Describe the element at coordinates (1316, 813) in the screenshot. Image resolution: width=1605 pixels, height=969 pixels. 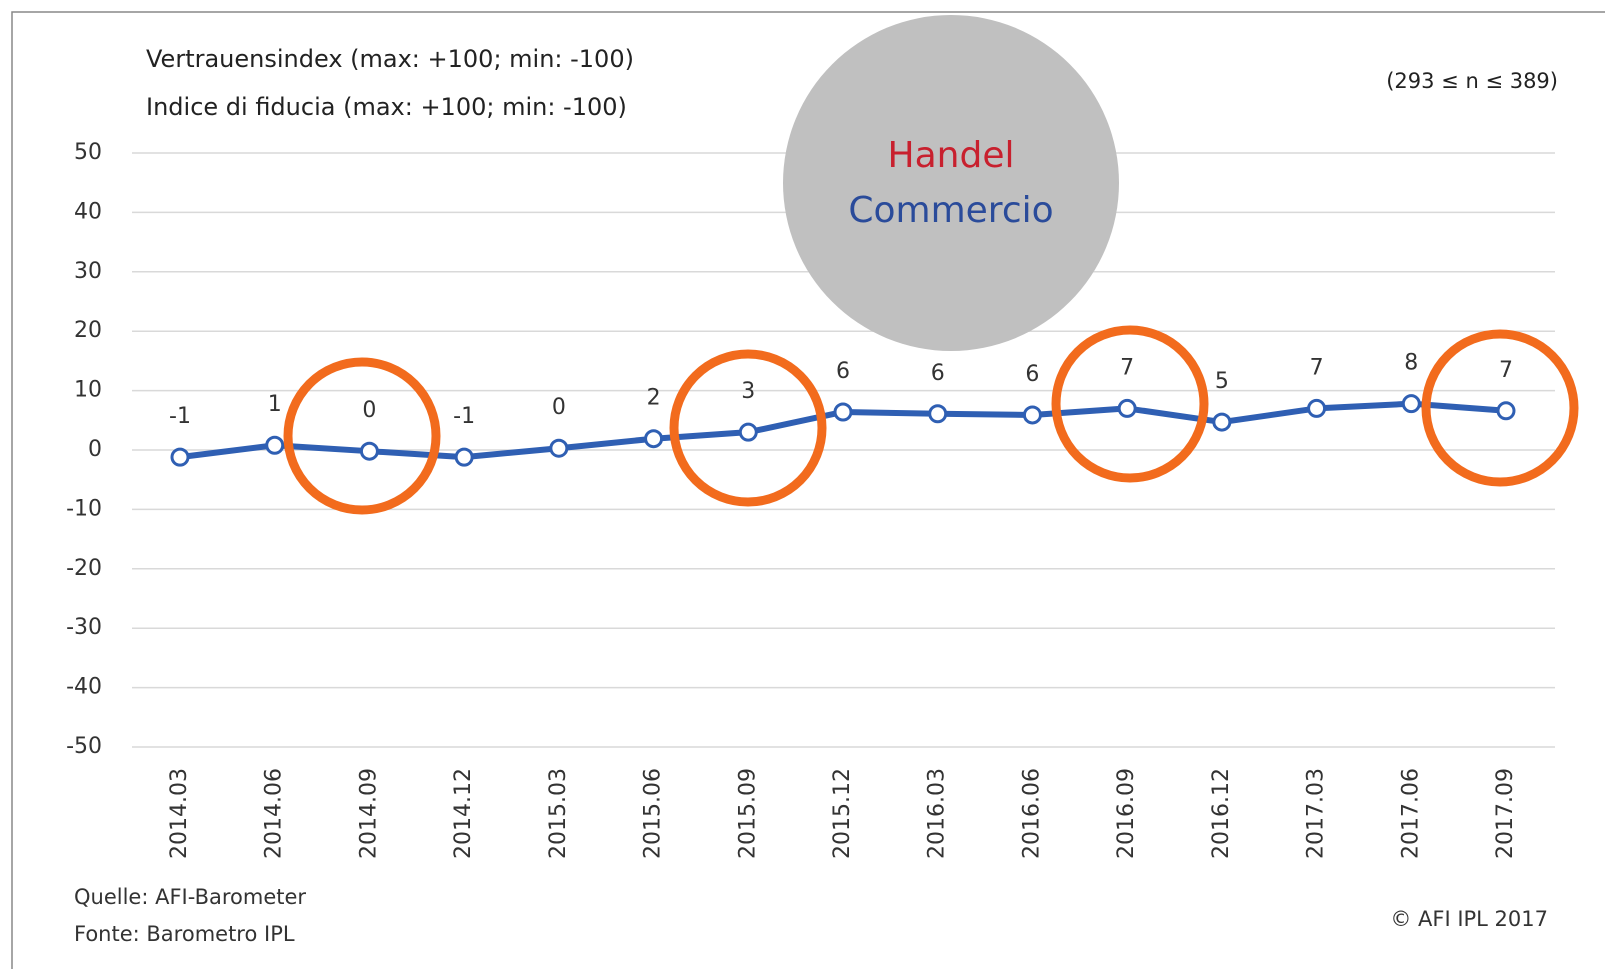
I see `x-tick-label: 2017.03` at that location.